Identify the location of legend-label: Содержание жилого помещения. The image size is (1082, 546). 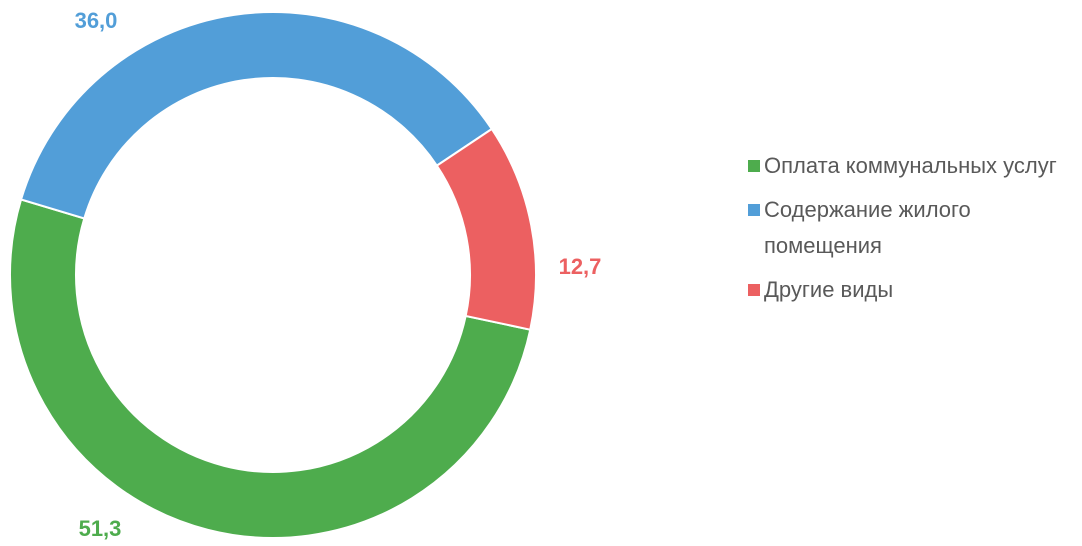
(867, 227).